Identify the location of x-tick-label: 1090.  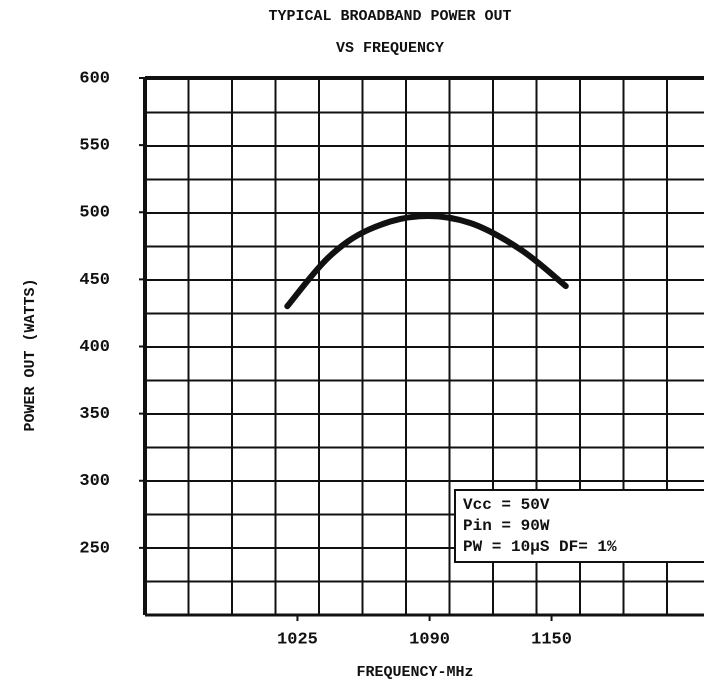
(429, 639).